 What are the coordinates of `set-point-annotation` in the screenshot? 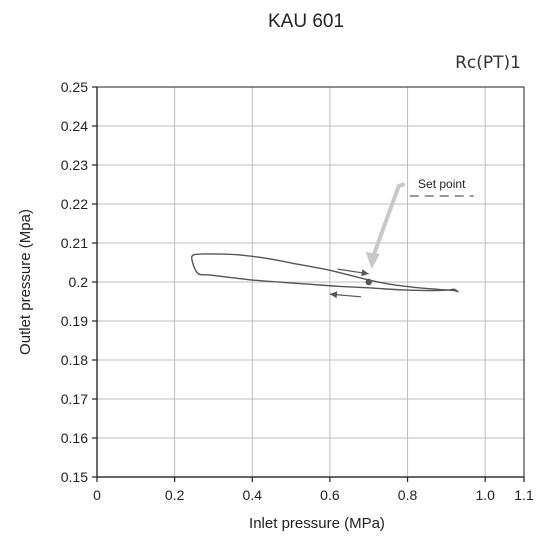 It's located at (385, 225).